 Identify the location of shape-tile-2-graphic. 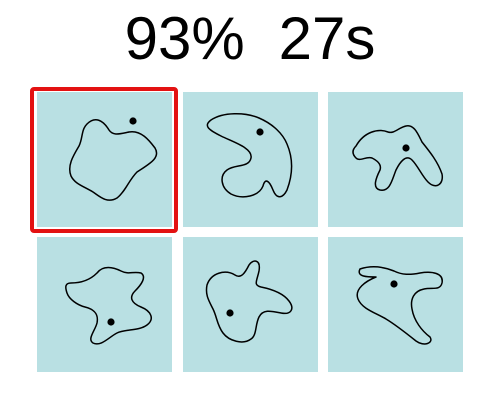
(250, 159).